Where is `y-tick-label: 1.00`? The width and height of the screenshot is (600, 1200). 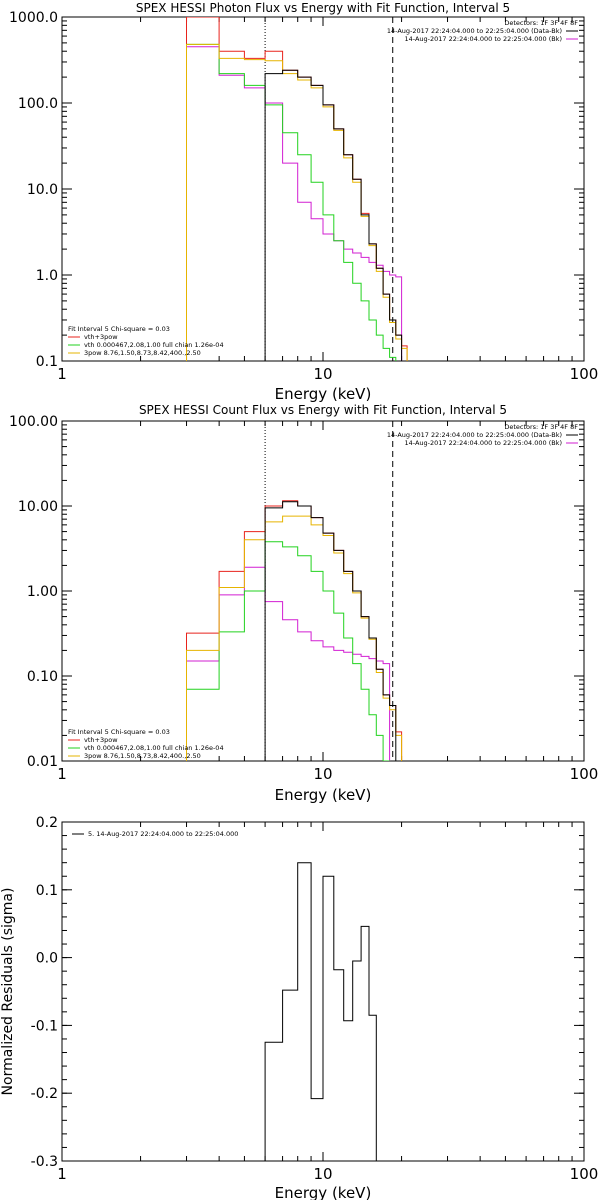
y-tick-label: 1.00 is located at coordinates (42, 592).